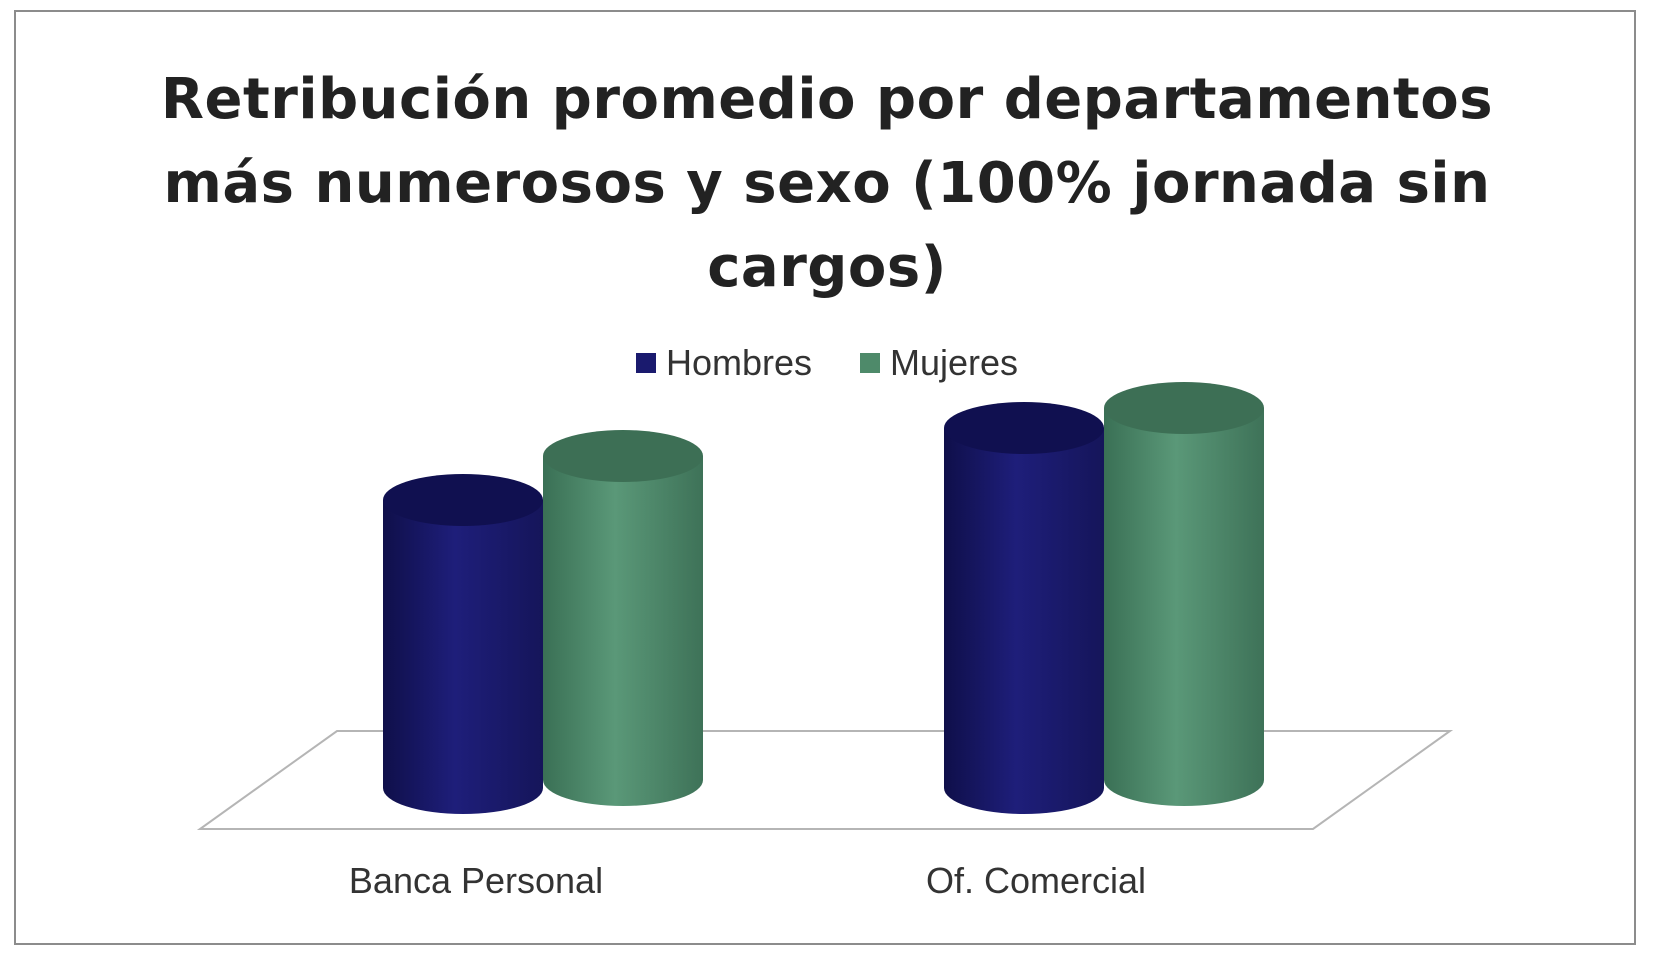  Describe the element at coordinates (954, 362) in the screenshot. I see `legend-label-mujeres: Mujeres` at that location.